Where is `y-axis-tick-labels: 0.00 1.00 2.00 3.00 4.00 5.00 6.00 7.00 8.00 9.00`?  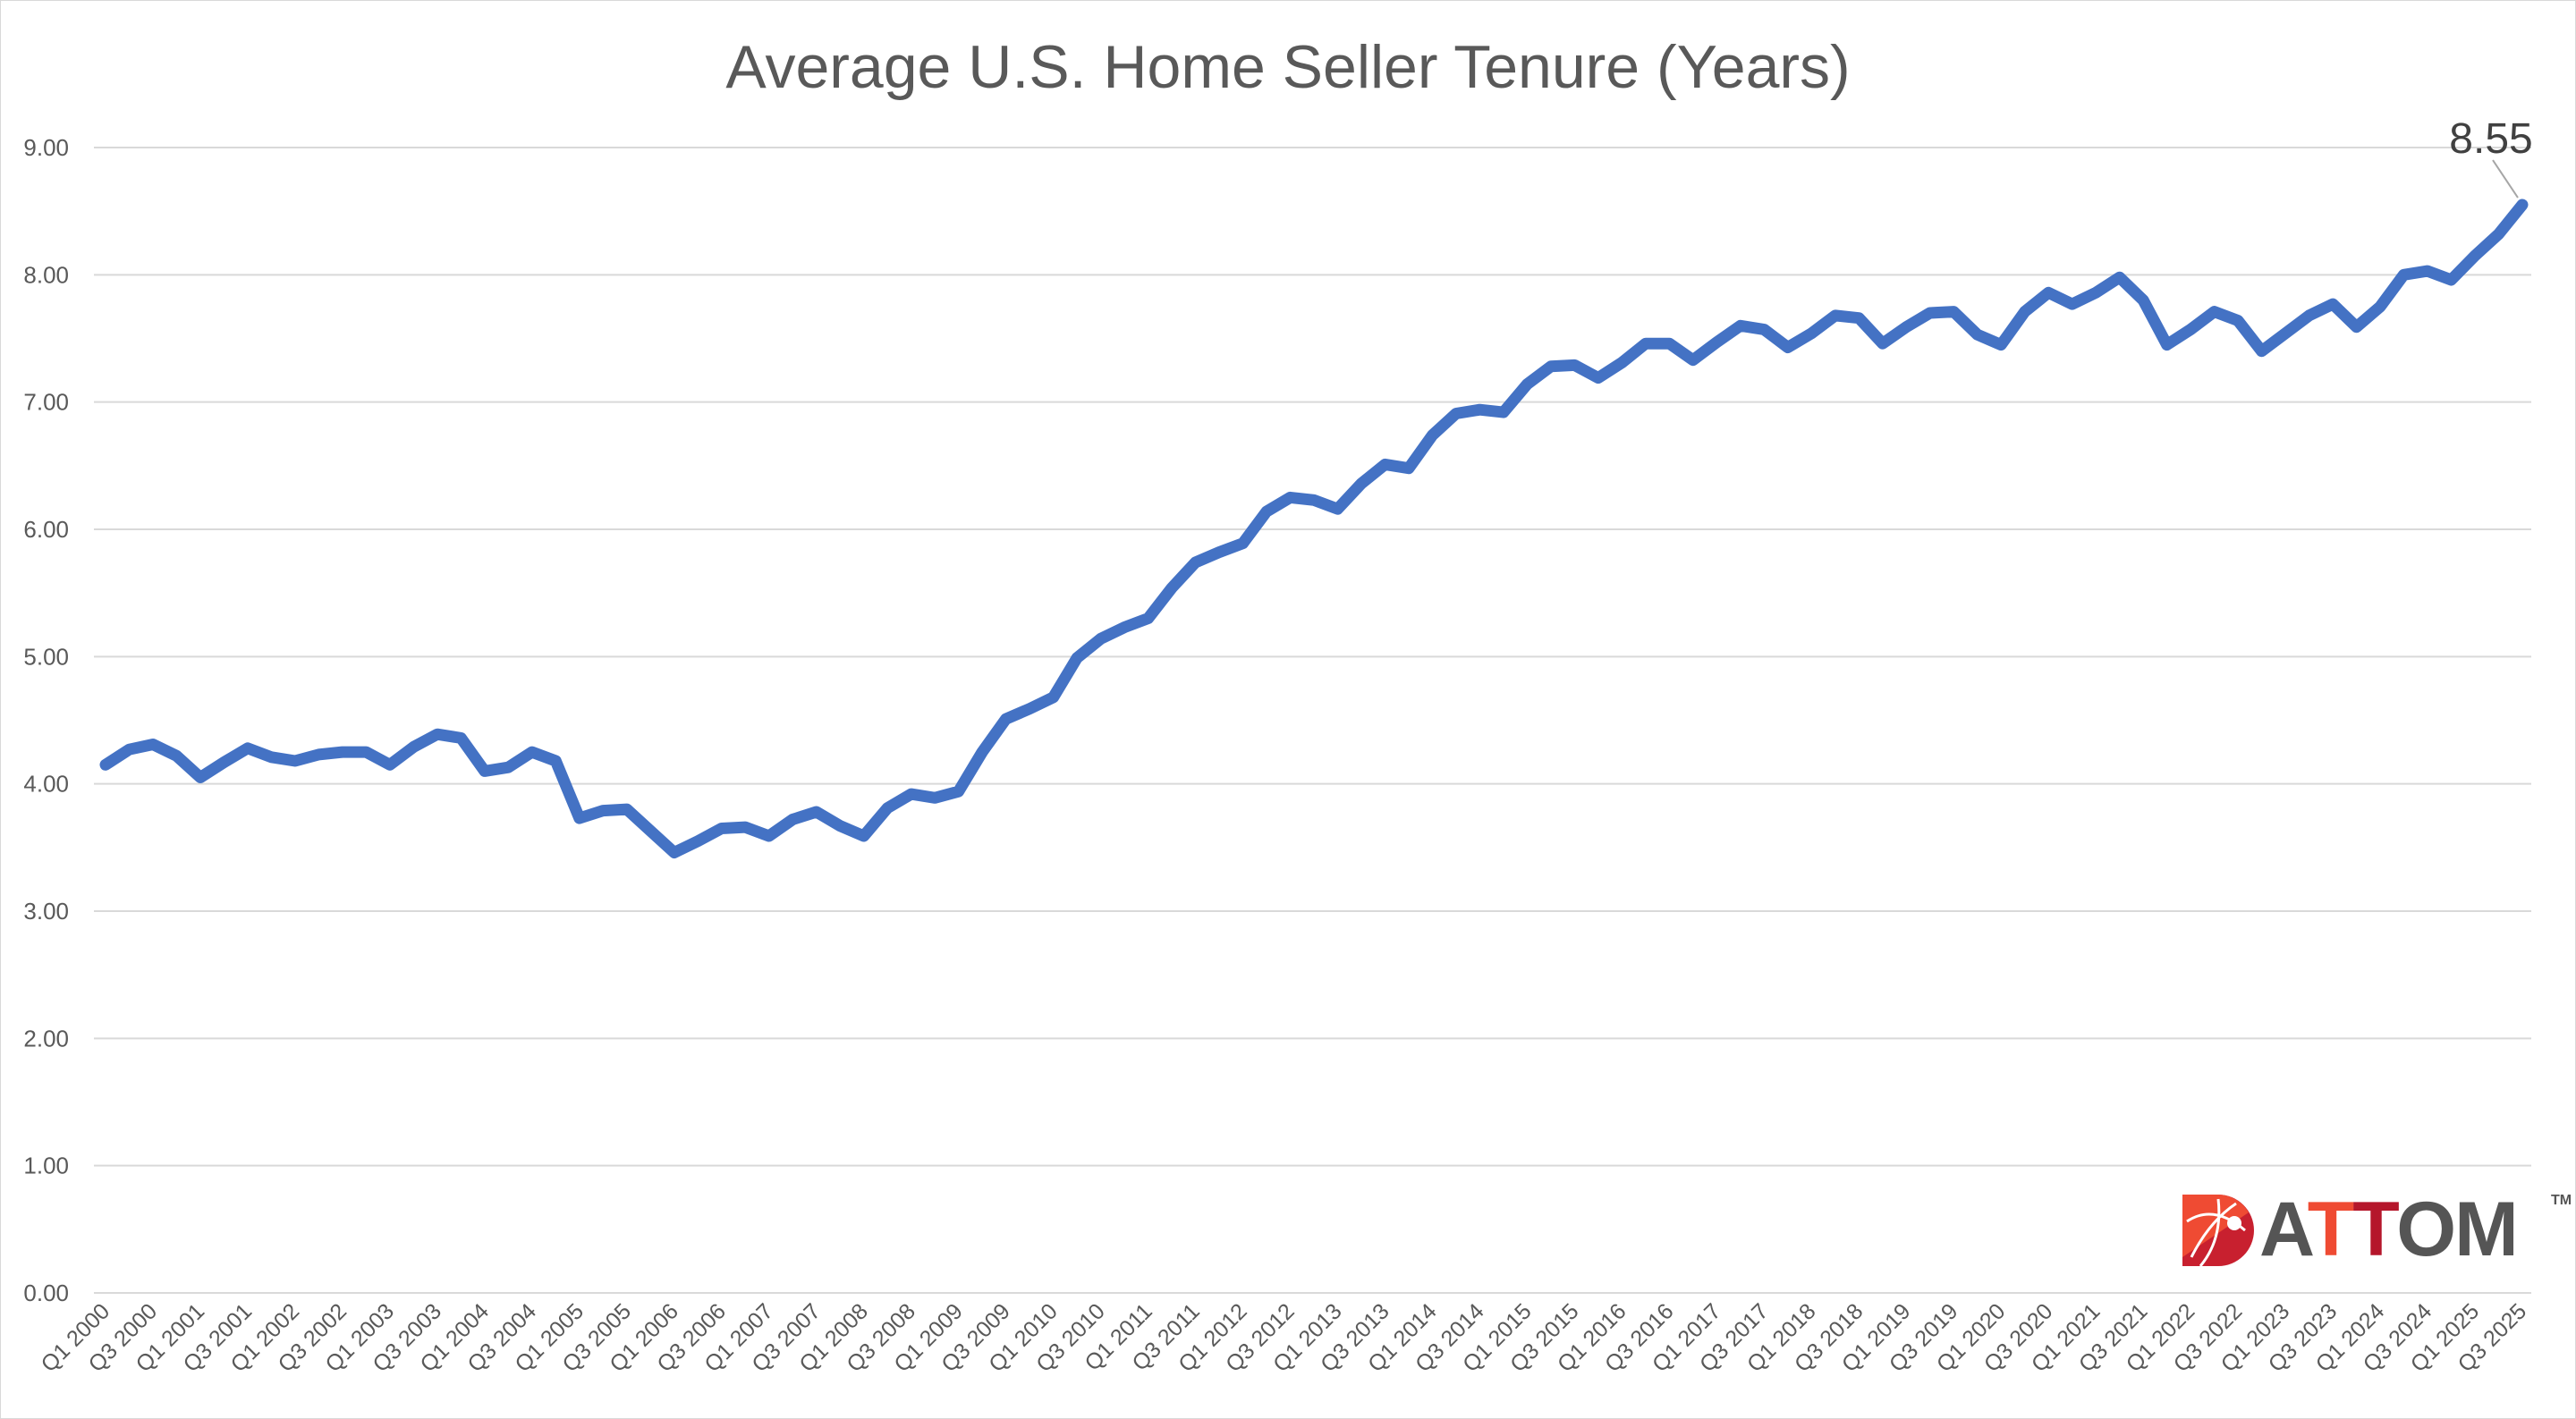
y-axis-tick-labels: 0.00 1.00 2.00 3.00 4.00 5.00 6.00 7.00 8.00 9.00 is located at coordinates (46, 720).